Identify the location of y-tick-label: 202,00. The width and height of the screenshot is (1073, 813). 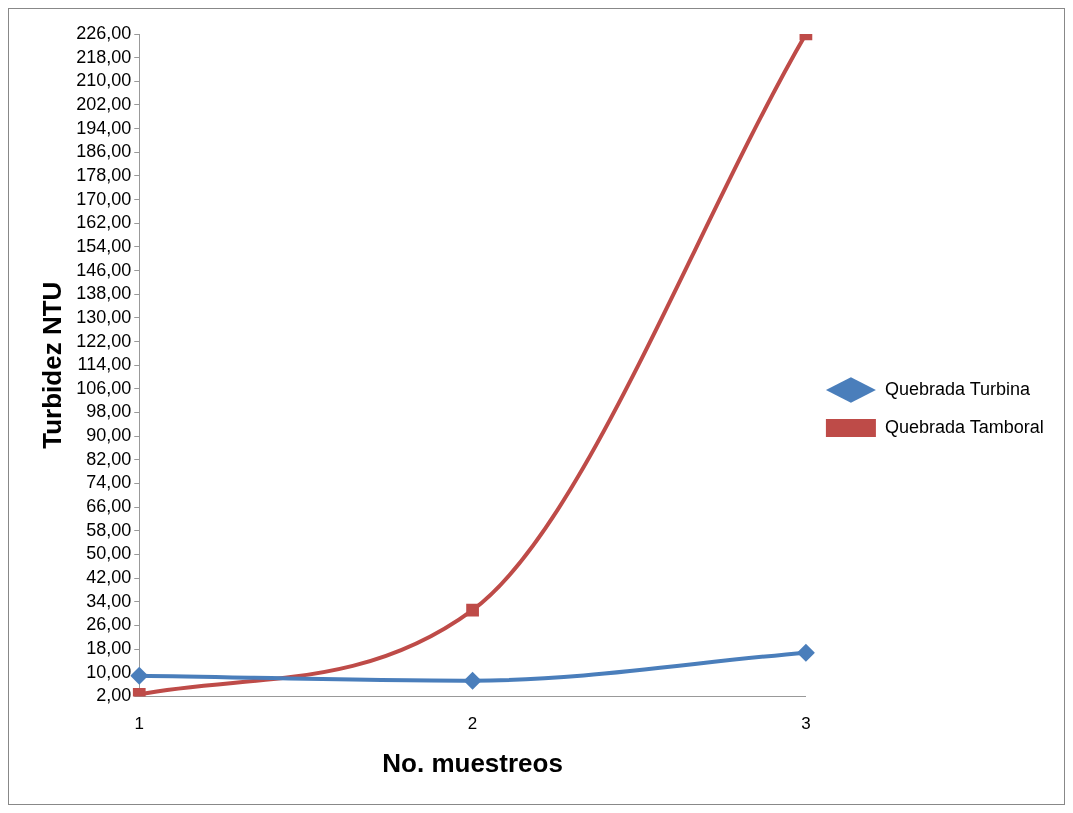
(104, 103).